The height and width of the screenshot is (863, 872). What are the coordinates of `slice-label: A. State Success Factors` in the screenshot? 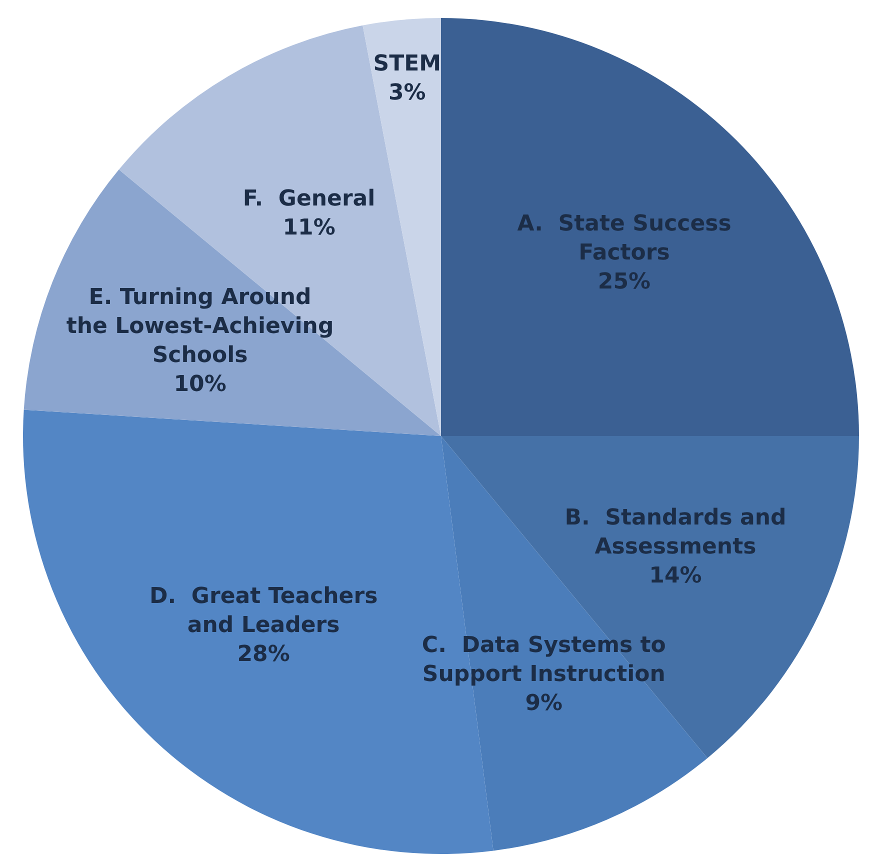 It's located at (624, 238).